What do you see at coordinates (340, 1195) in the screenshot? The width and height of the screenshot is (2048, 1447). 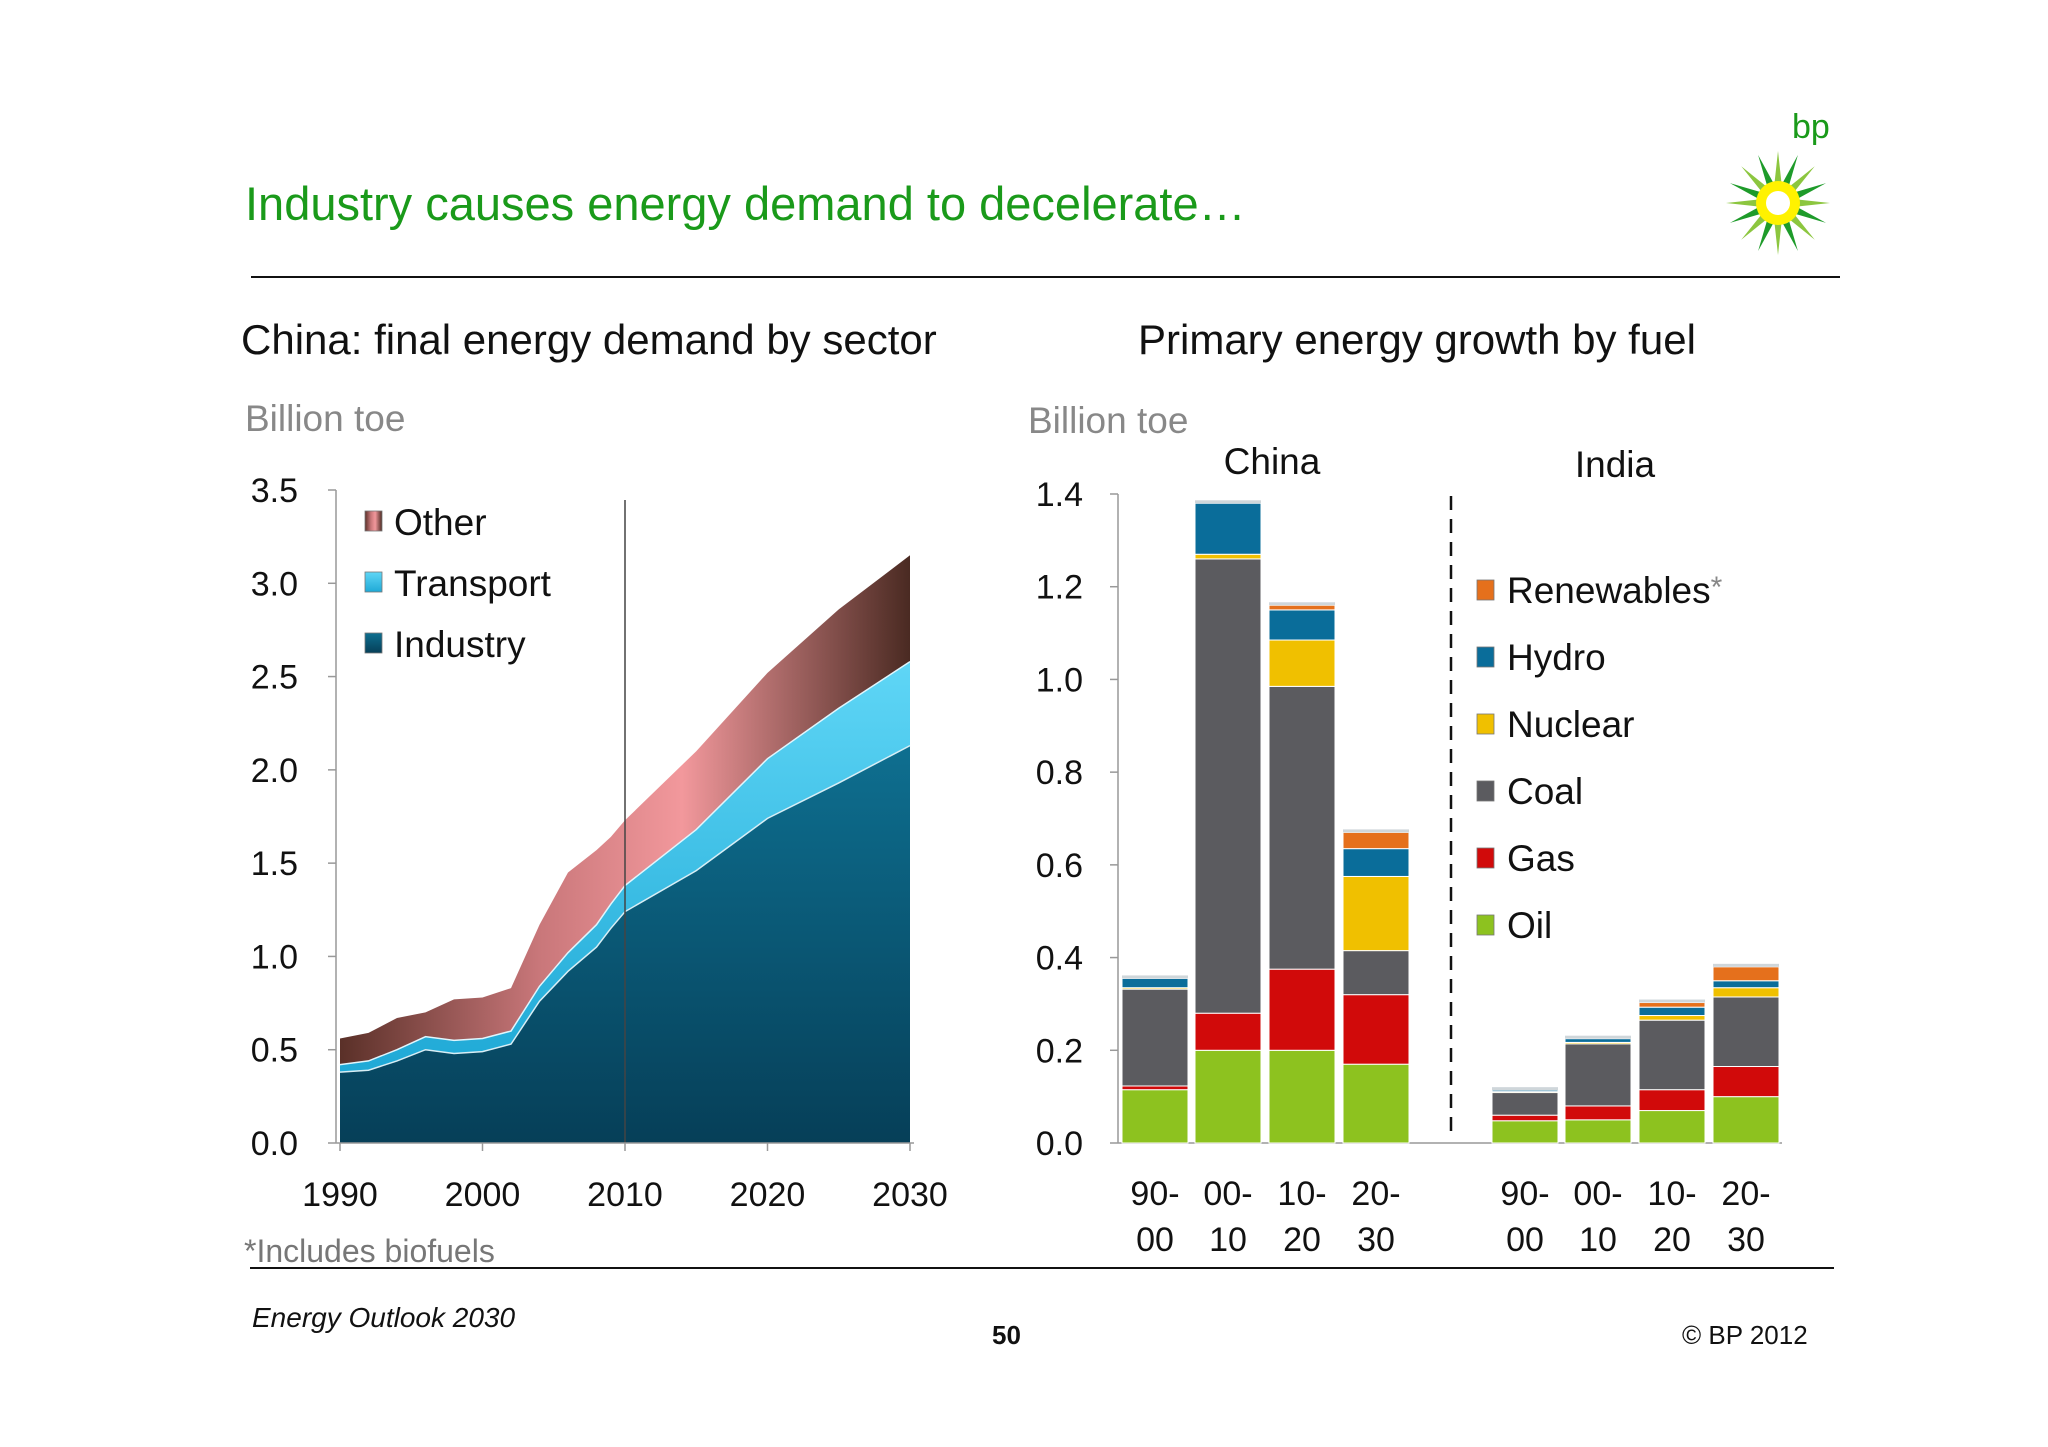 I see `x-tick-label: 1990` at bounding box center [340, 1195].